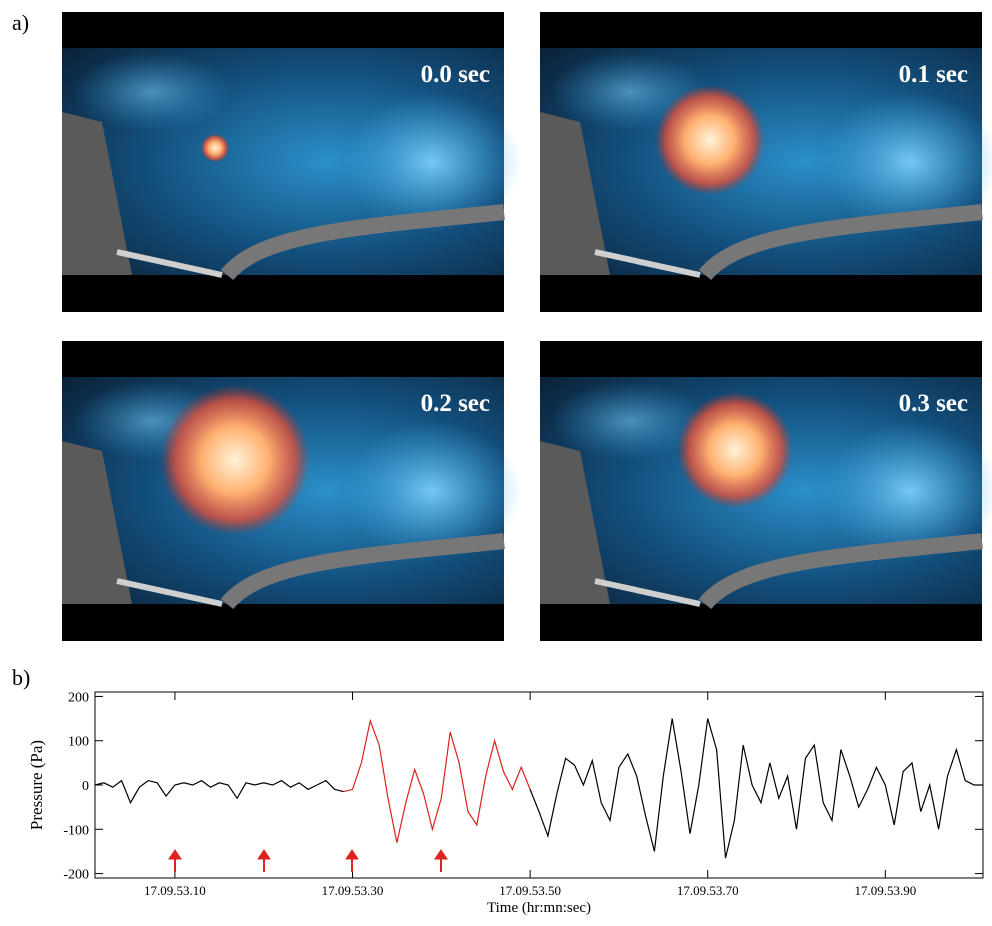  I want to click on x-tick-label: 17.09.53.90, so click(885, 890).